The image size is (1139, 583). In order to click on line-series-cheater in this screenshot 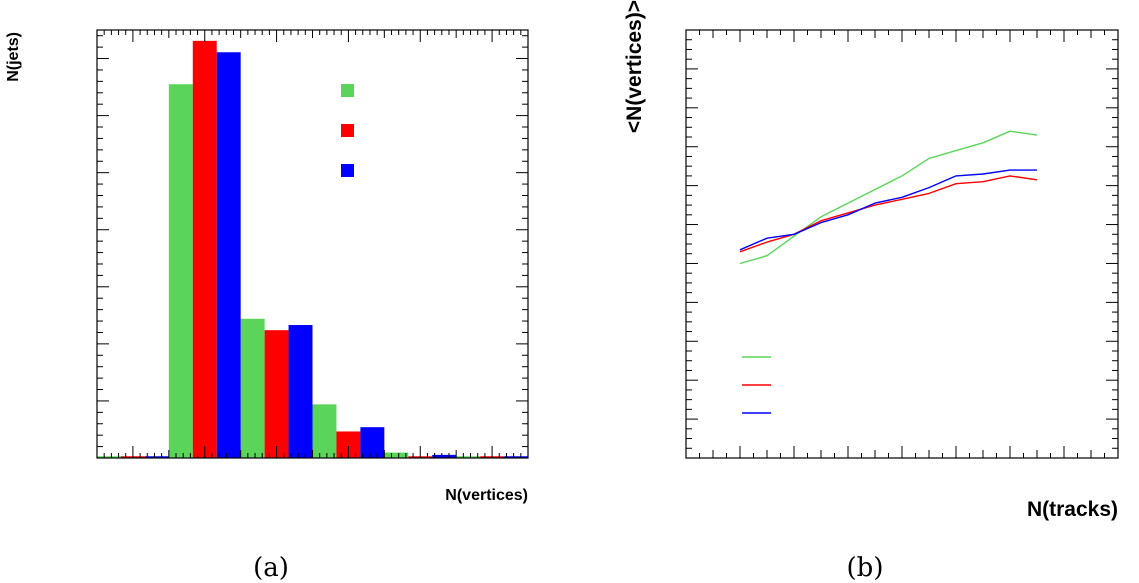, I will do `click(888, 197)`.